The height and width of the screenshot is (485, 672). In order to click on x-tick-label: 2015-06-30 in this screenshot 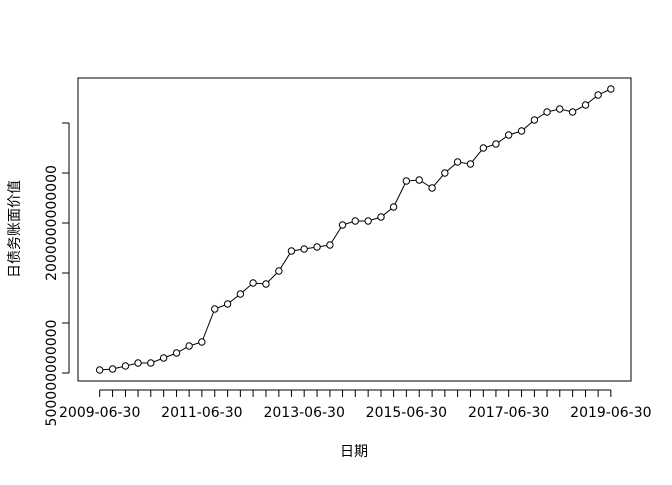, I will do `click(406, 413)`.